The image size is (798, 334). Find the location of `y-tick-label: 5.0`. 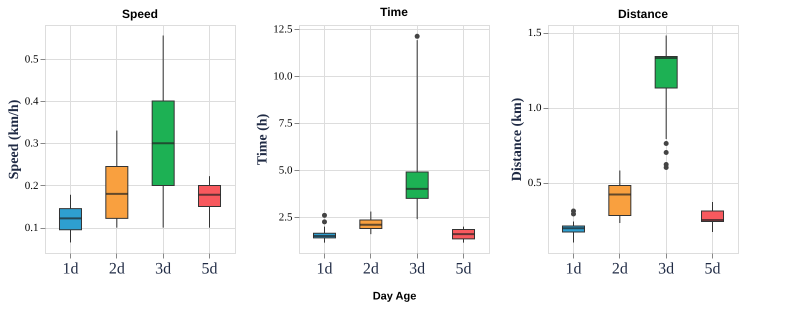

y-tick-label: 5.0 is located at coordinates (285, 170).